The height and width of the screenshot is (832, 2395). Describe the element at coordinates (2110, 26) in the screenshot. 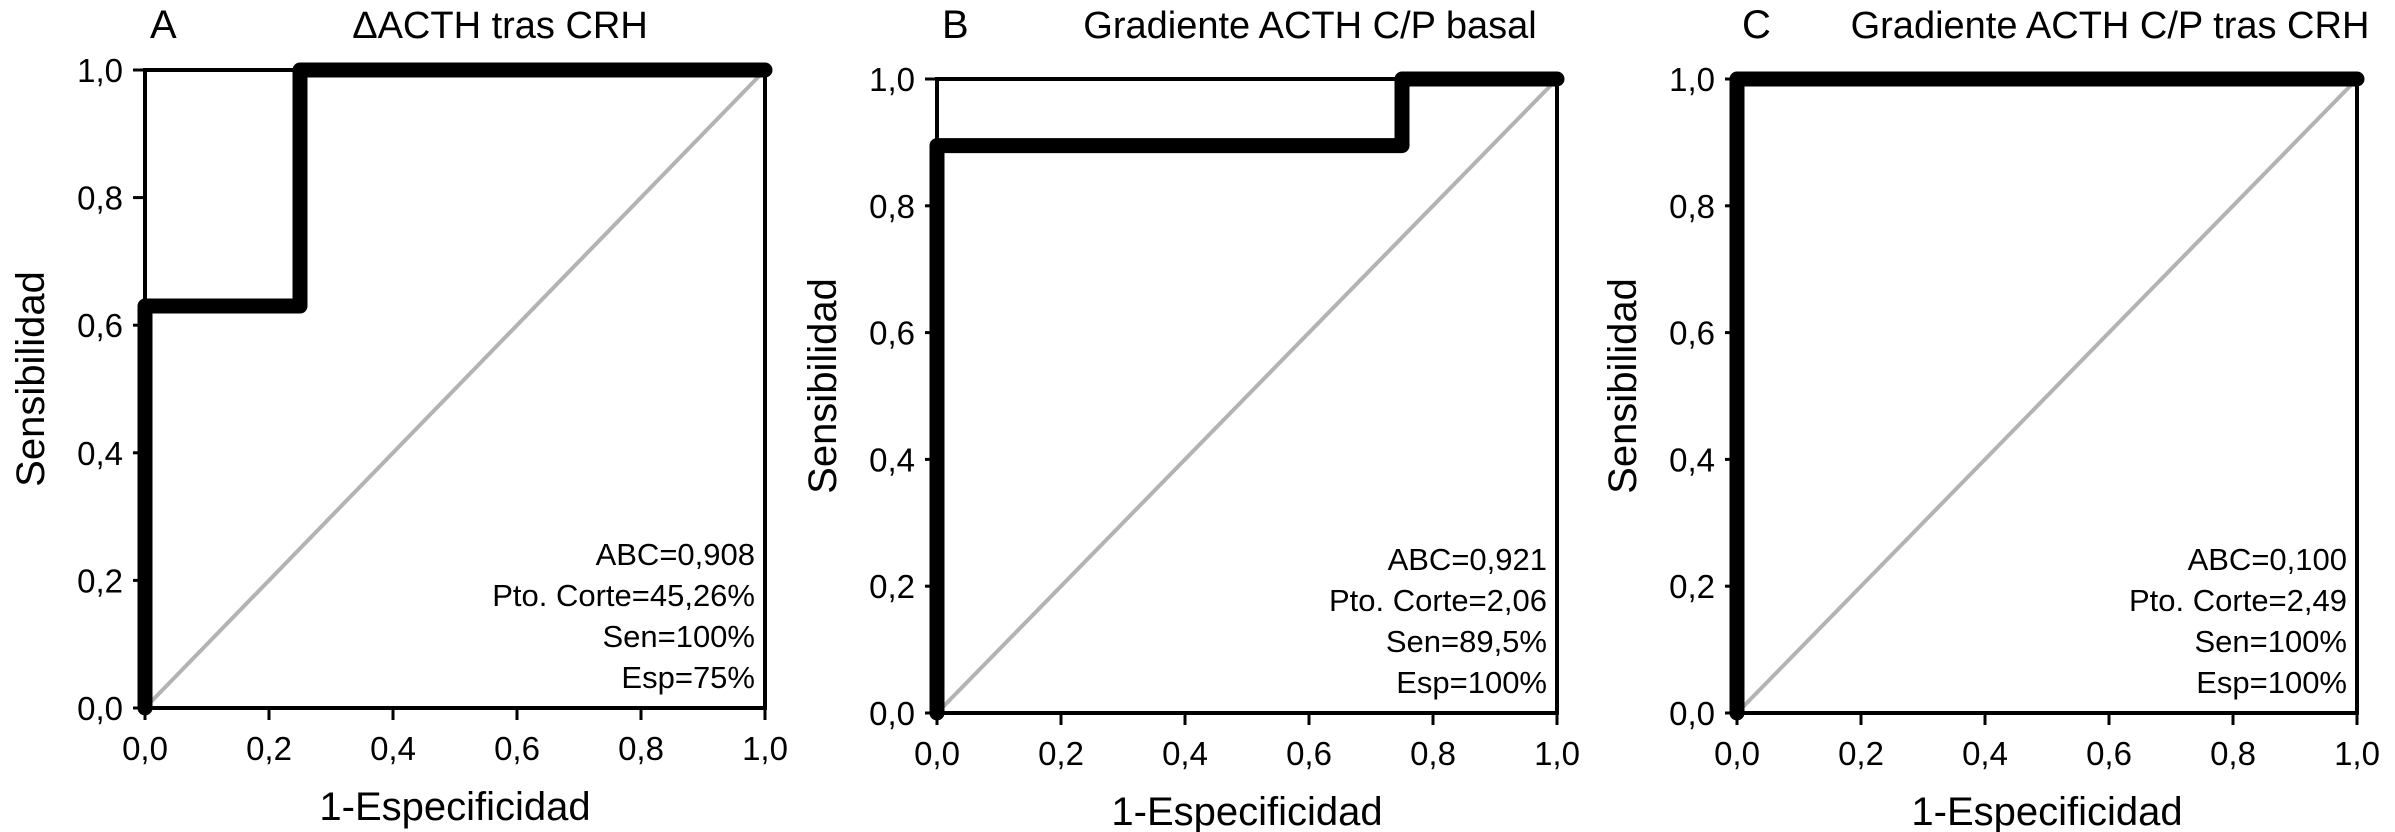

I see `panel-title: Gradiente ACTH C/P tras CRH` at that location.